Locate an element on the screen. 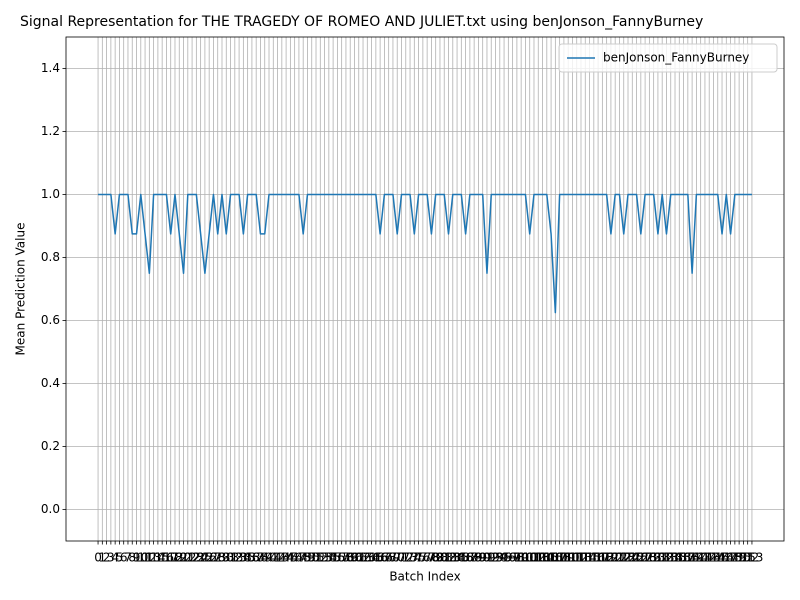 This screenshot has height=600, width=800. x-tick-label: 149 is located at coordinates (734, 558).